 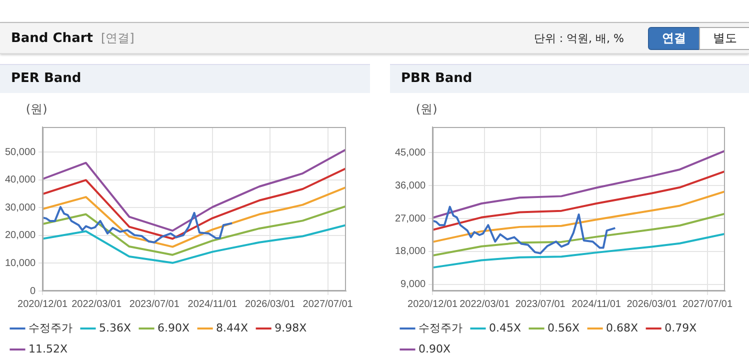 I want to click on legend-label: 11.52X, so click(x=48, y=349).